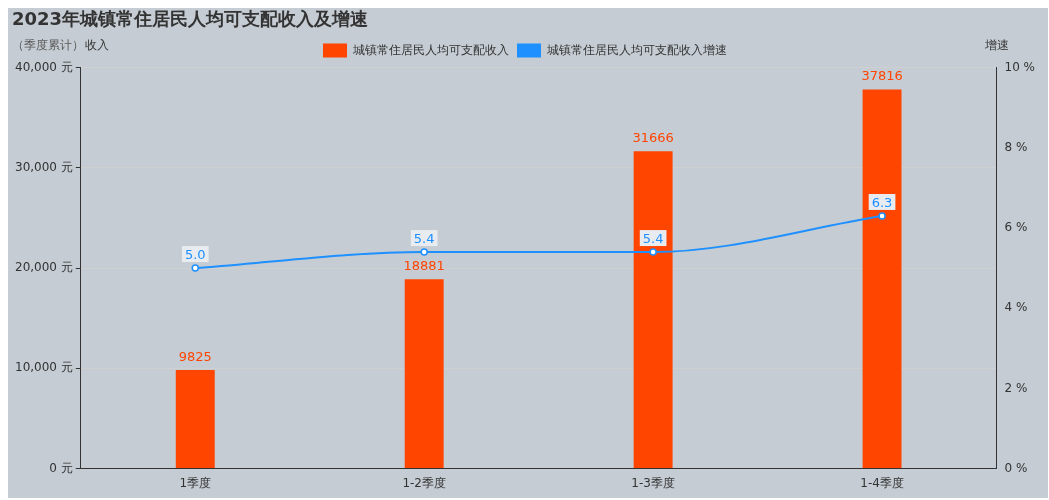 The image size is (1049, 500). I want to click on y-tick-label: 0 元, so click(61, 467).